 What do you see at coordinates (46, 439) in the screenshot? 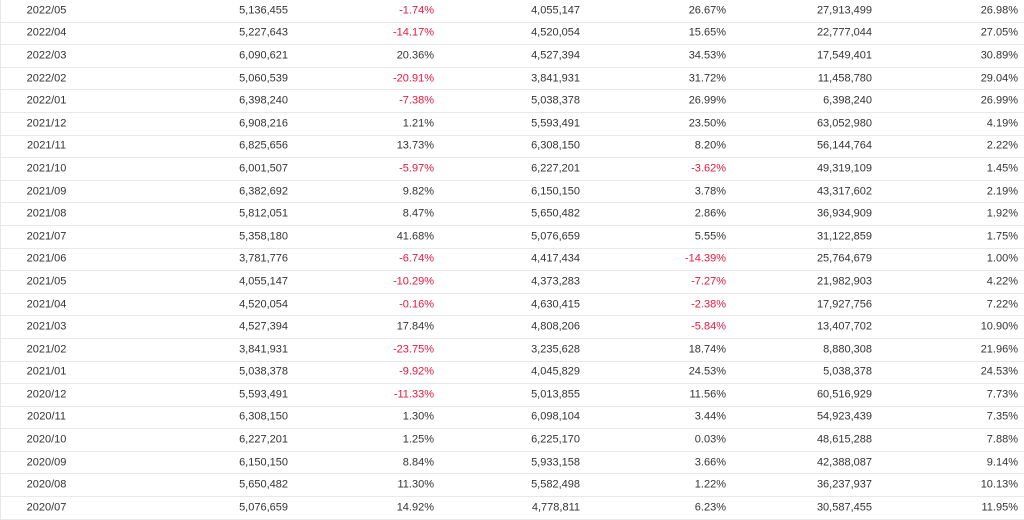
I see `month-cell: 2020/10` at bounding box center [46, 439].